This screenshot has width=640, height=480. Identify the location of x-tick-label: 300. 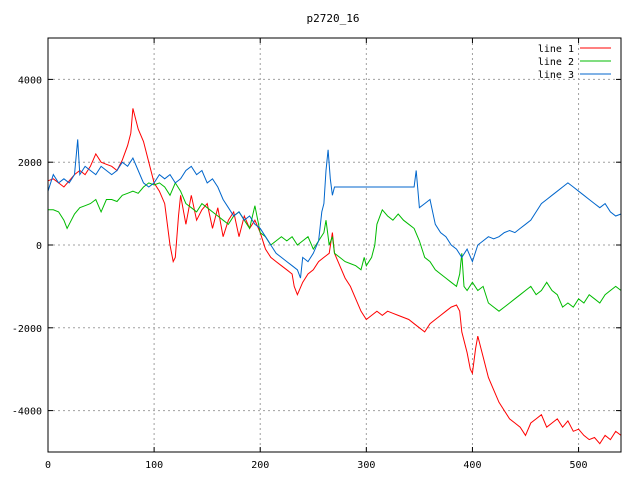
(366, 465).